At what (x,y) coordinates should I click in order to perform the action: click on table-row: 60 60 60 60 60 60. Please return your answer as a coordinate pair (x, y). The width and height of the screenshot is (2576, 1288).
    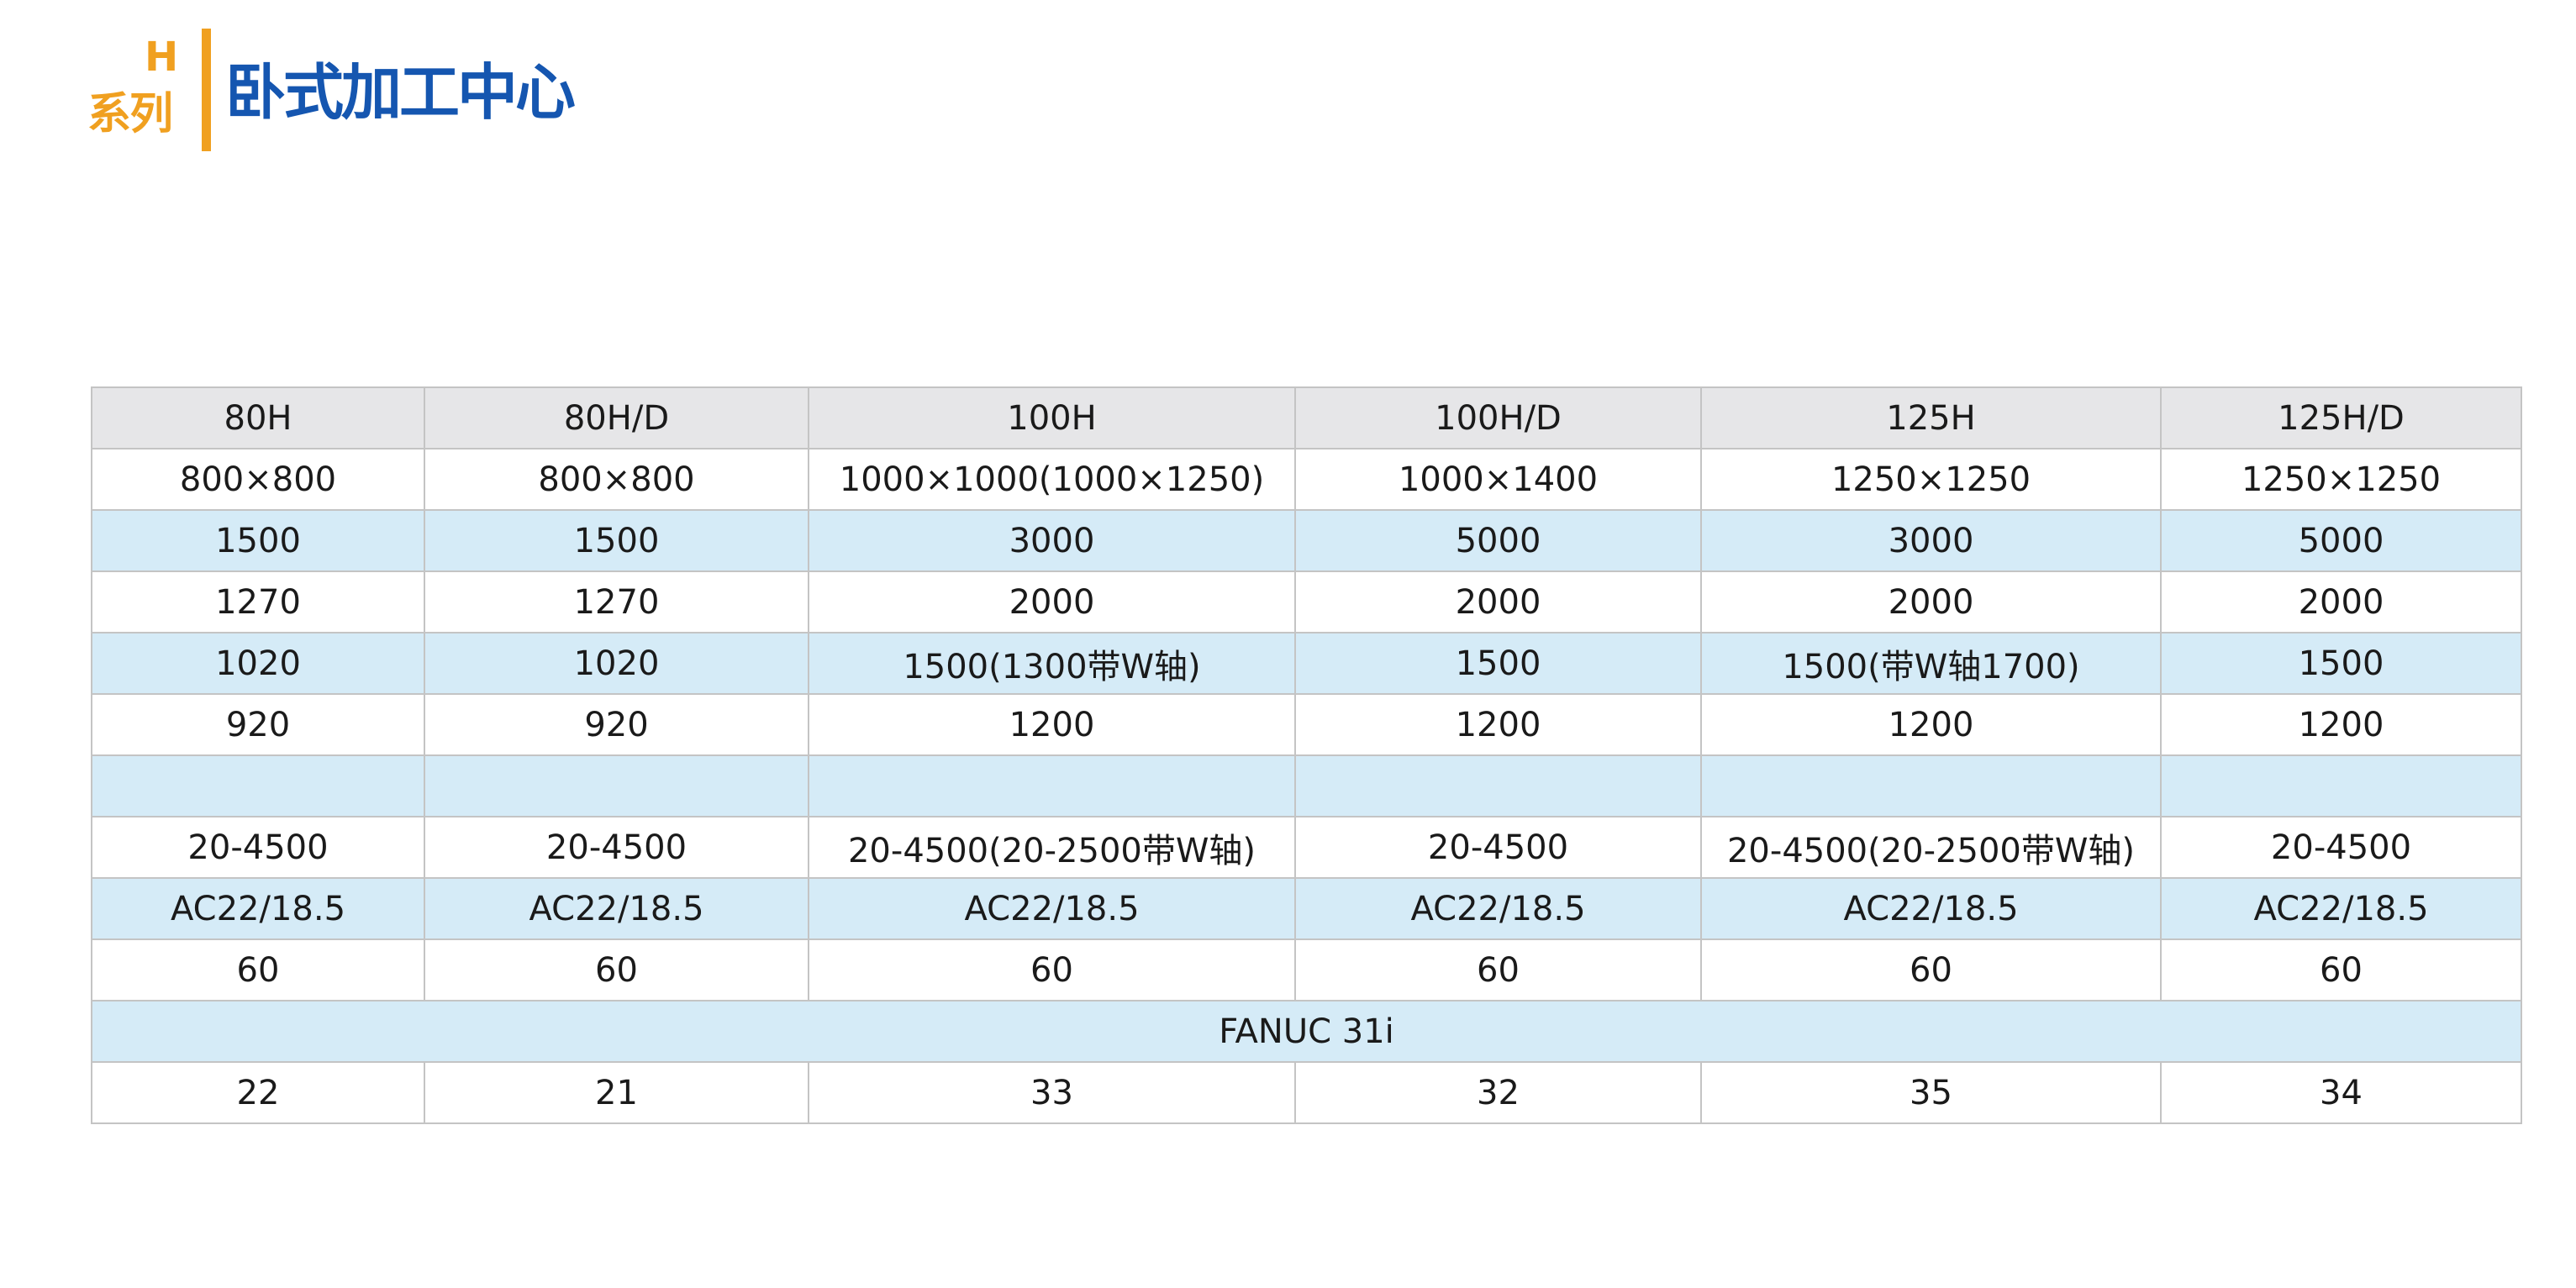
    Looking at the image, I should click on (1306, 969).